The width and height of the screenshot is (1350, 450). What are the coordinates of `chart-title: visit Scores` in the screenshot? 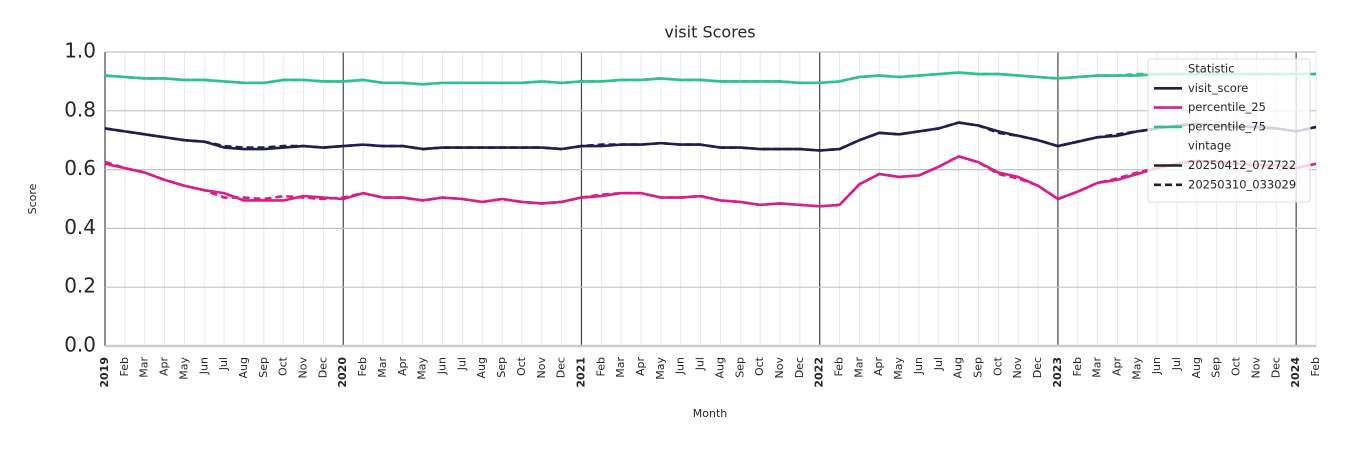 It's located at (709, 32).